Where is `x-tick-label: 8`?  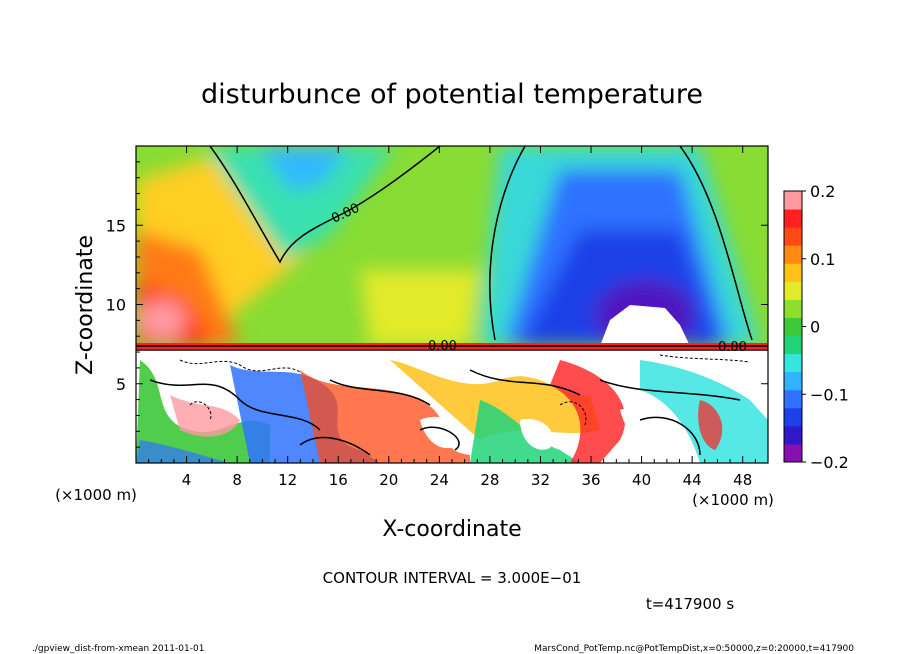 x-tick-label: 8 is located at coordinates (237, 480).